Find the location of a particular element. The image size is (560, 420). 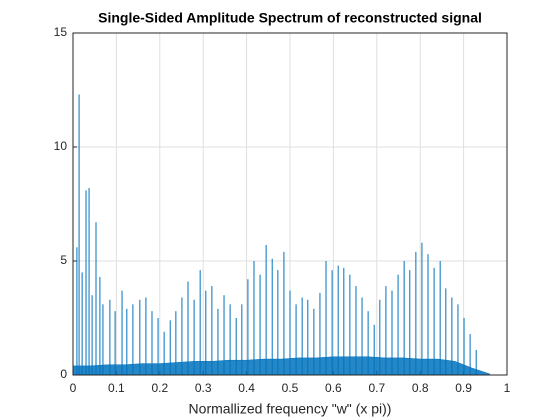

x-tick-label: 1 is located at coordinates (507, 388).